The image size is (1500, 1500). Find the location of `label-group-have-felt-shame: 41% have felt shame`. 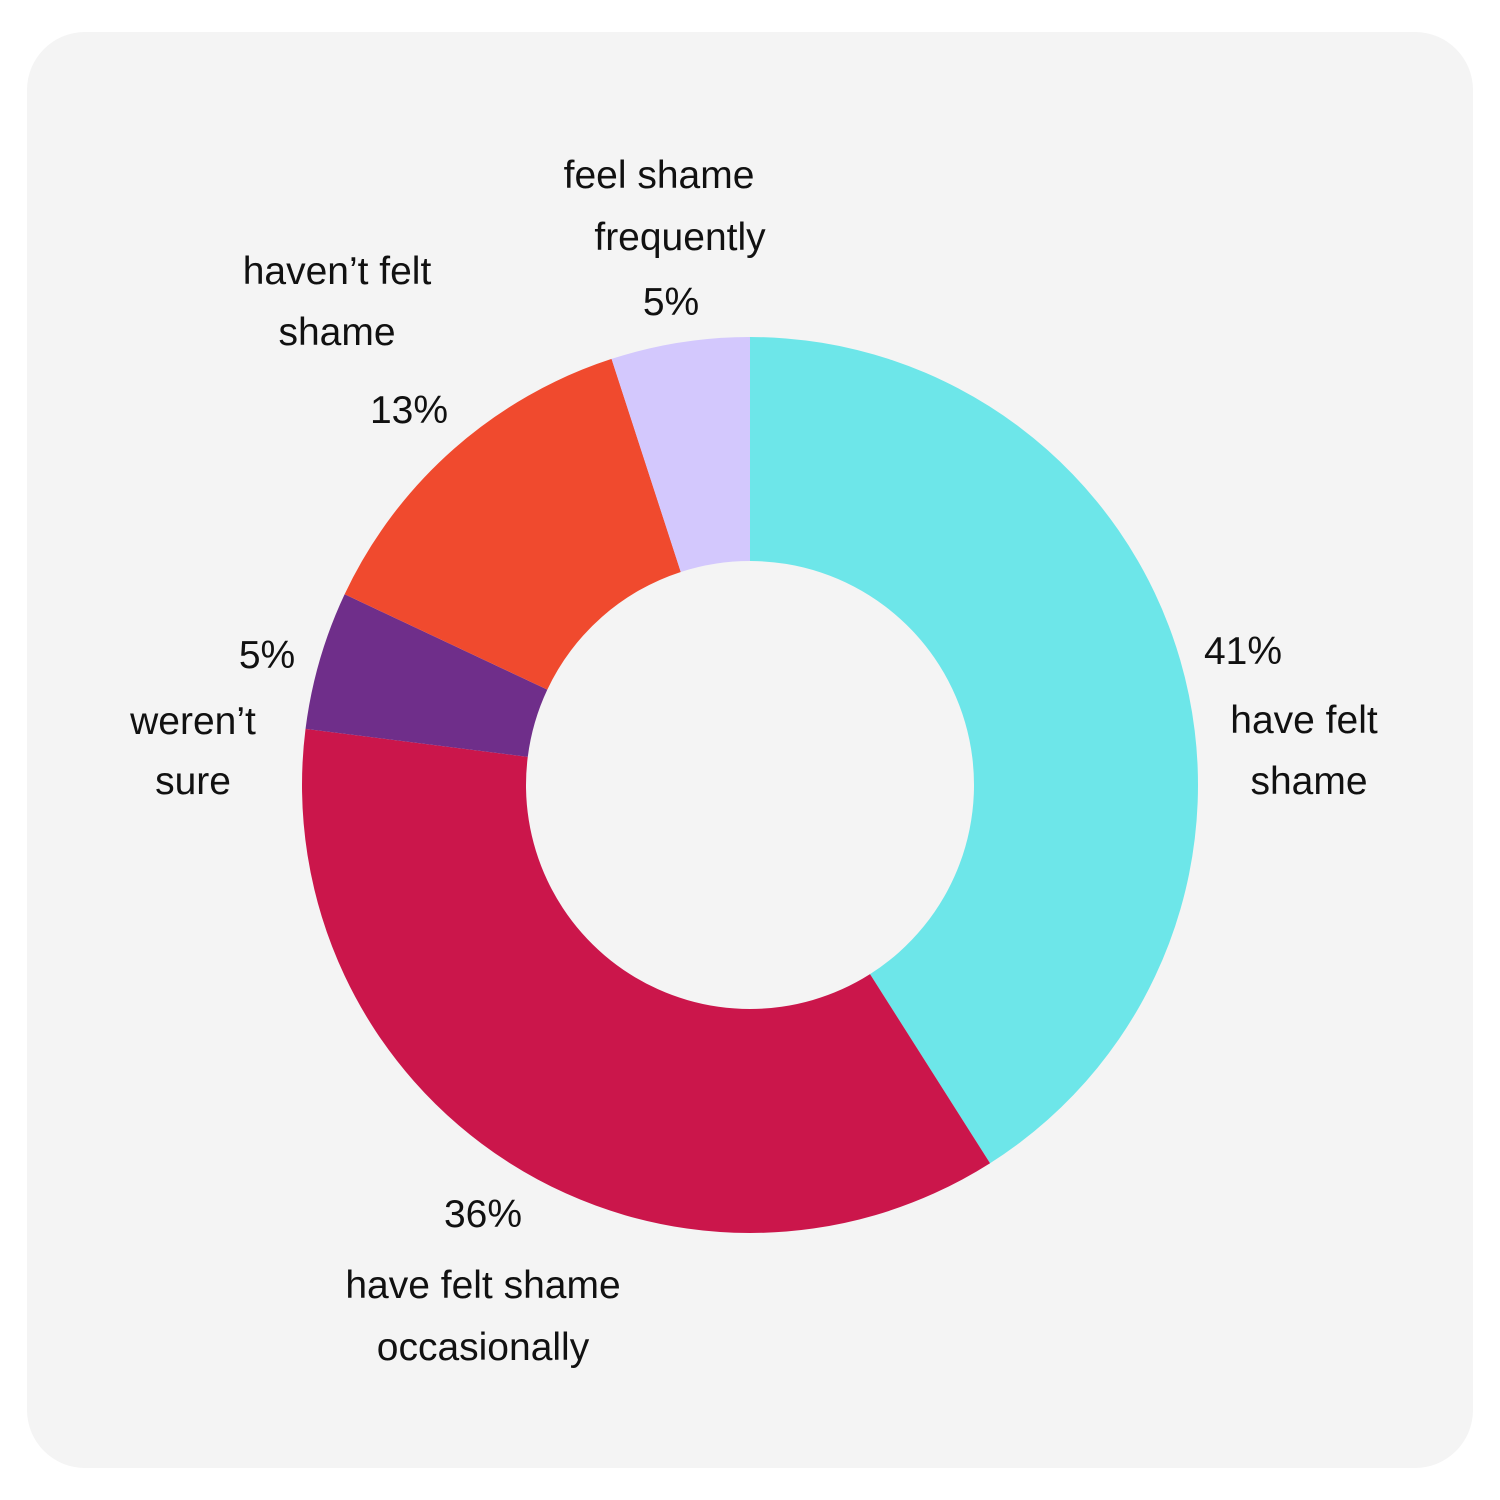

label-group-have-felt-shame: 41% have felt shame is located at coordinates (1291, 716).